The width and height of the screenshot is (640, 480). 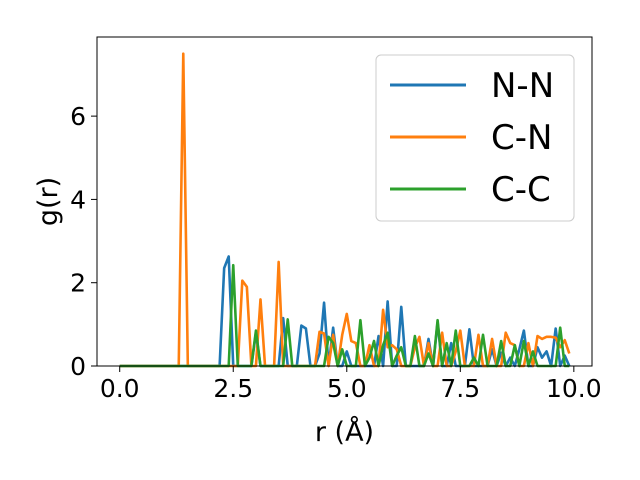 What do you see at coordinates (233, 388) in the screenshot?
I see `x-tick-label: 2.5` at bounding box center [233, 388].